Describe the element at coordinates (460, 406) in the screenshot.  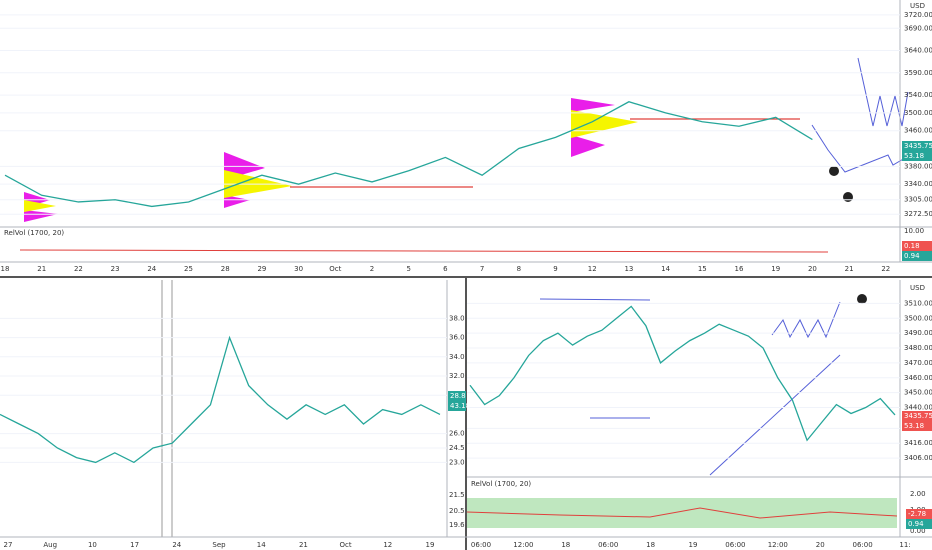
I see `price-badge-label: 43.18` at that location.